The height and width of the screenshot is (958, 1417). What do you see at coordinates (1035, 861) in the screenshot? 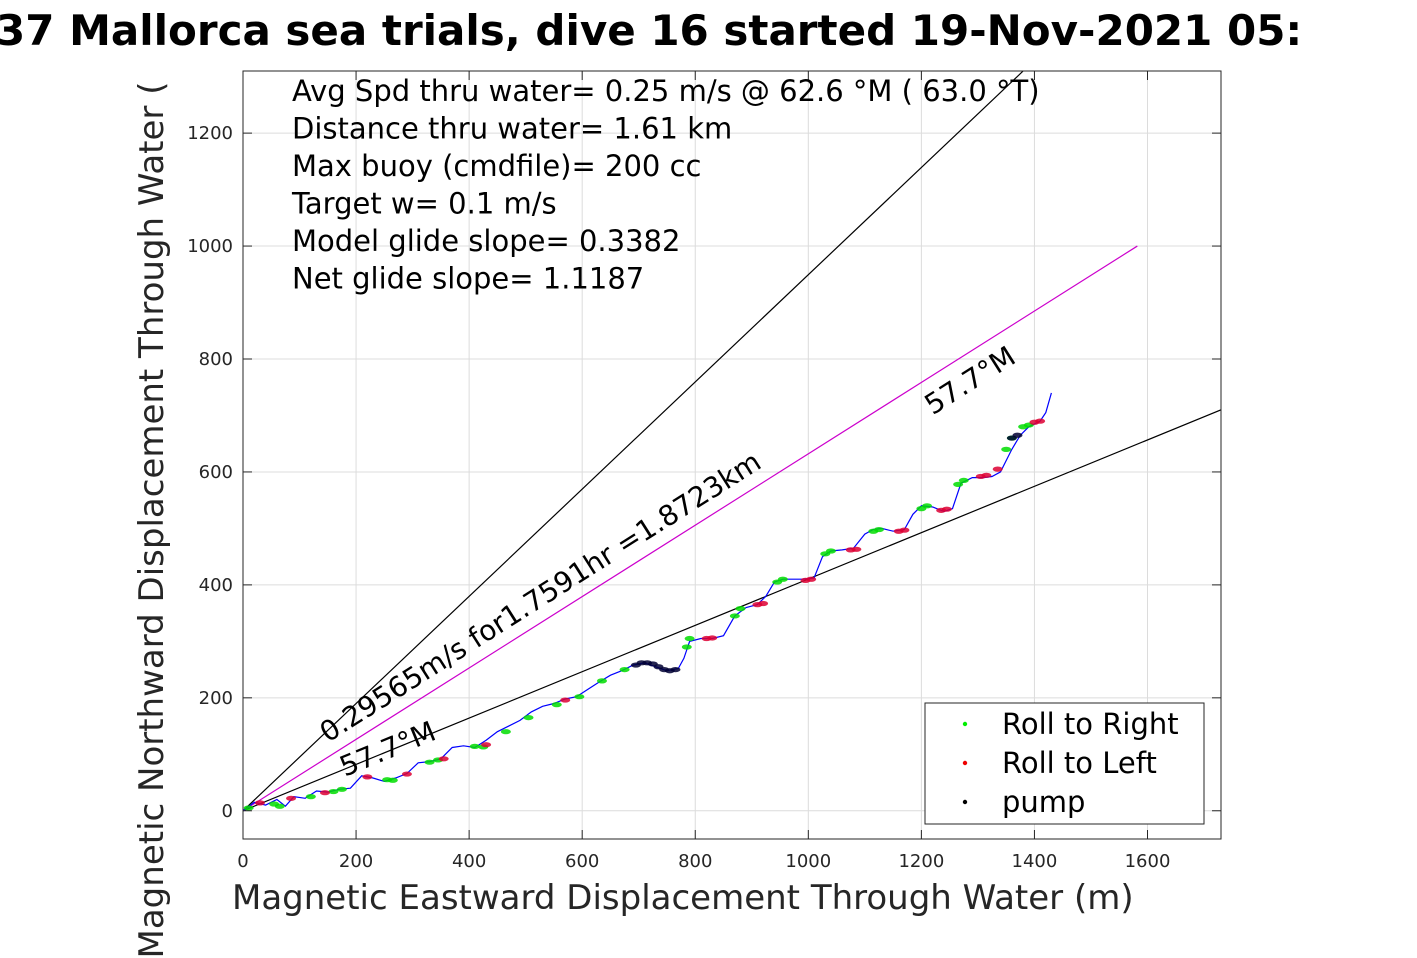
I see `x-tick-label: 1400` at bounding box center [1035, 861].